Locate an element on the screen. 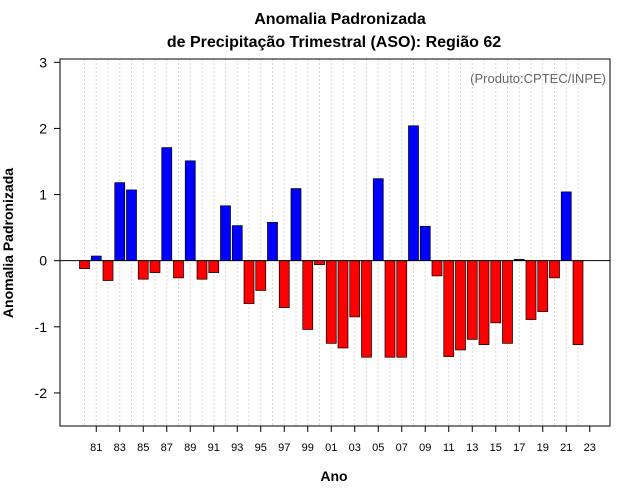 The image size is (640, 500). x-tick-label: 03 is located at coordinates (355, 448).